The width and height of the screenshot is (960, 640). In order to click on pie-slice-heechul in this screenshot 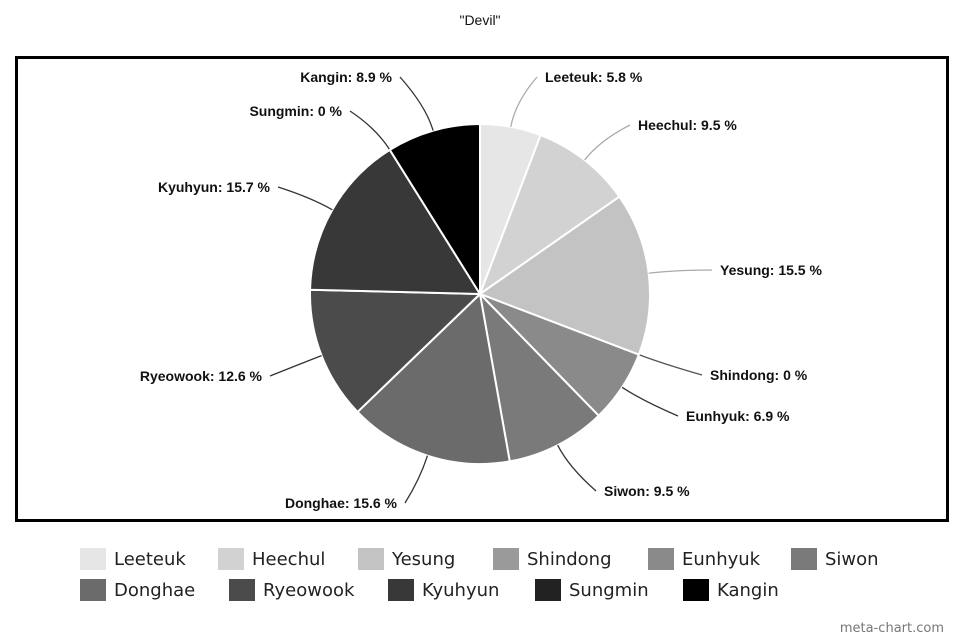, I will do `click(549, 215)`.